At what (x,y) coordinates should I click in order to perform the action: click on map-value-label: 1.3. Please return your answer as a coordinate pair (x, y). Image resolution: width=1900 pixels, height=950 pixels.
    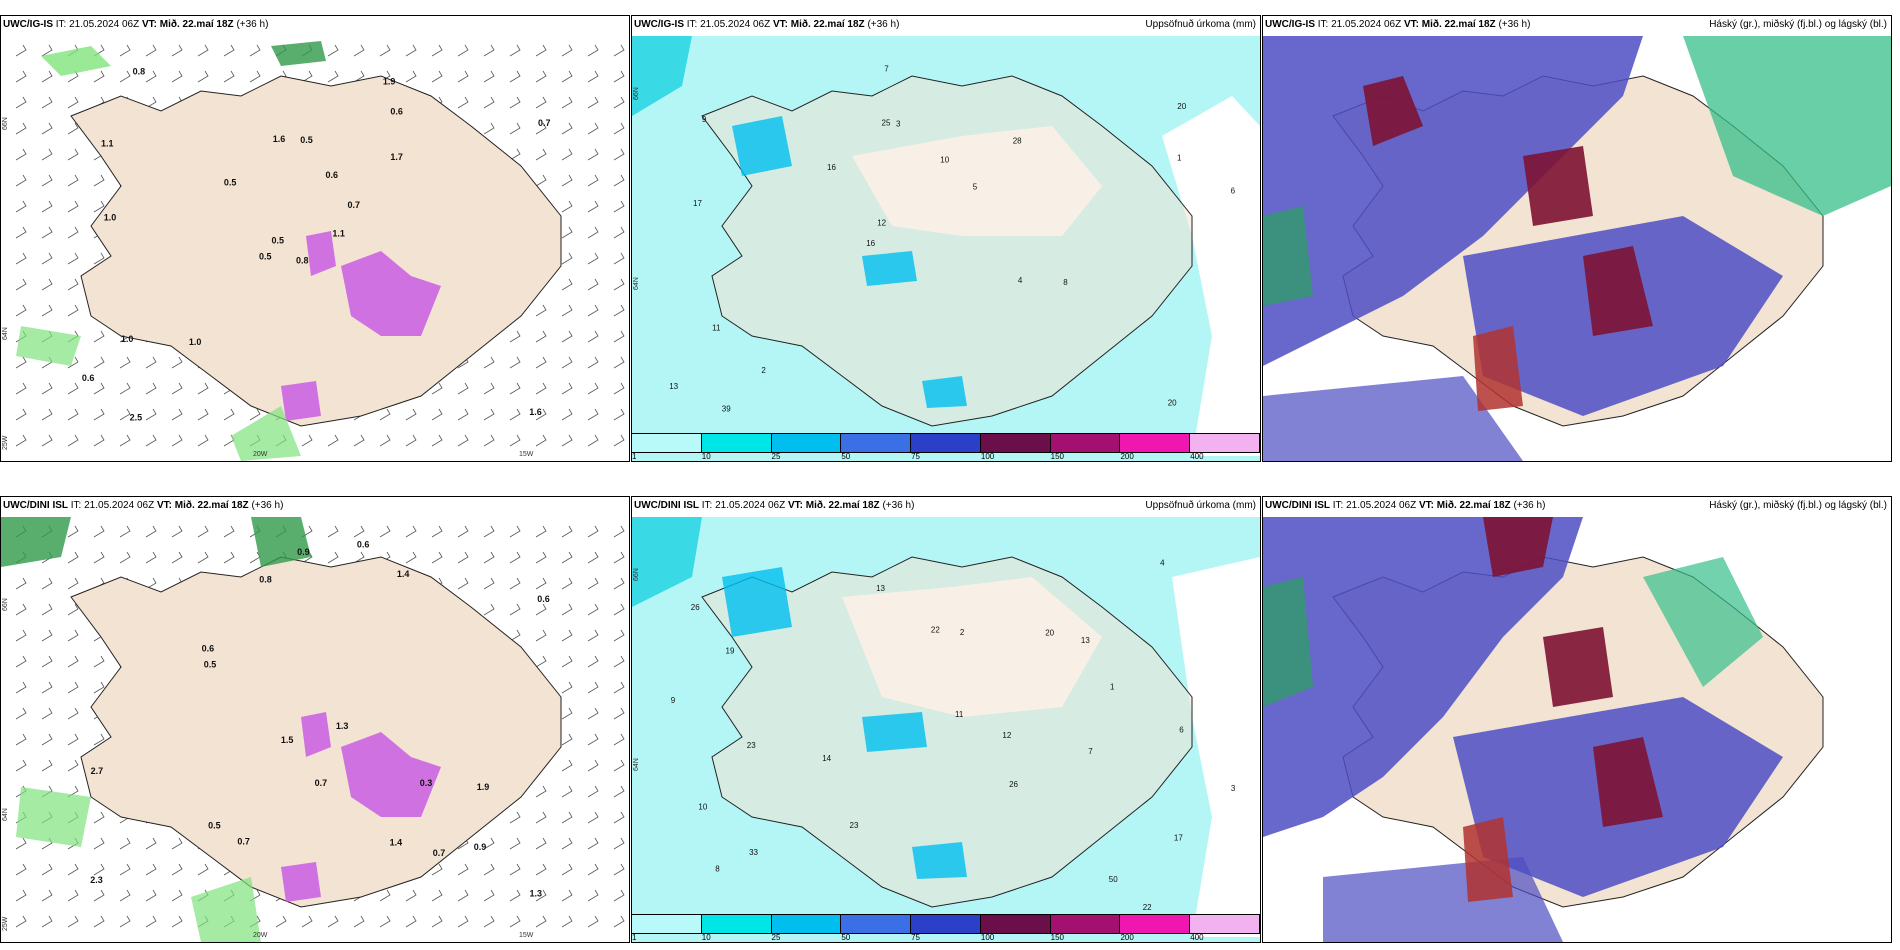
    Looking at the image, I should click on (342, 726).